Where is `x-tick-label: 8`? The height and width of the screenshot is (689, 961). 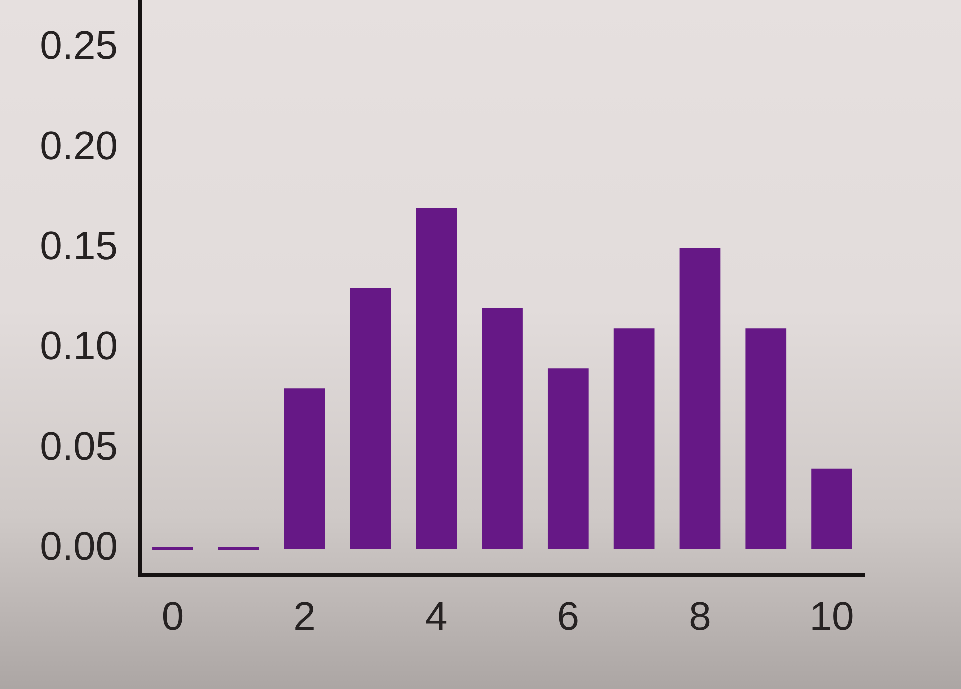
x-tick-label: 8 is located at coordinates (700, 617).